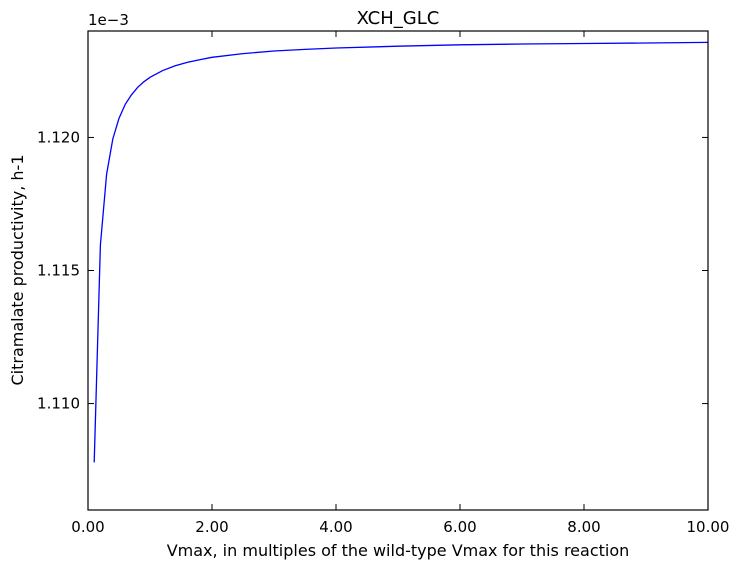  What do you see at coordinates (87, 527) in the screenshot?
I see `x-tick-label: 0.00` at bounding box center [87, 527].